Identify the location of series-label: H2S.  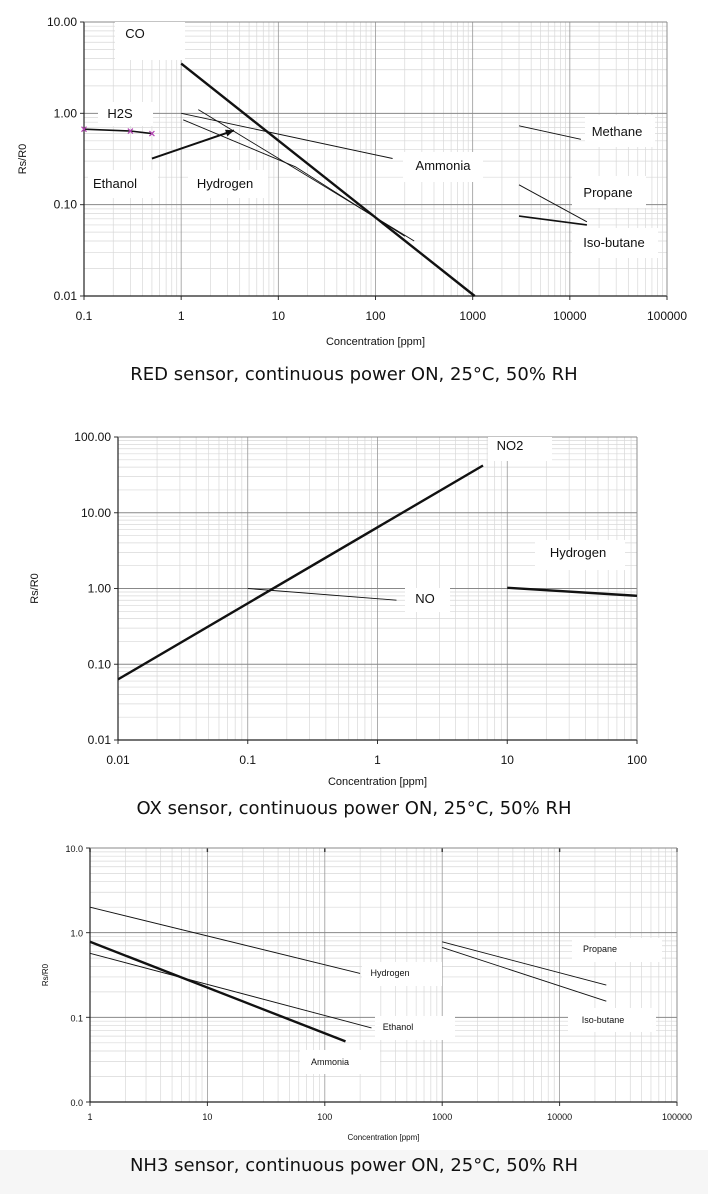
(120, 113).